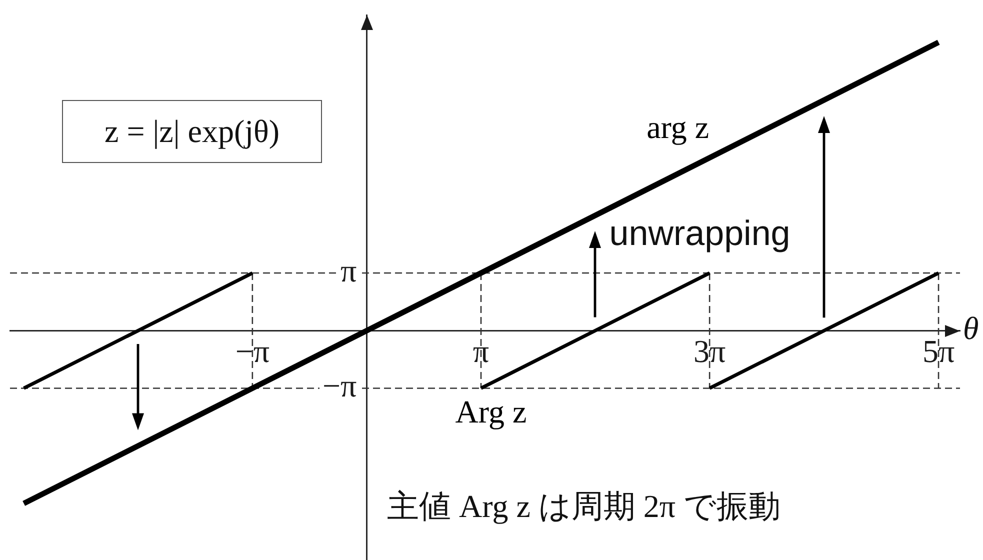 This screenshot has height=560, width=983. What do you see at coordinates (971, 328) in the screenshot?
I see `x-axis-title: θ` at bounding box center [971, 328].